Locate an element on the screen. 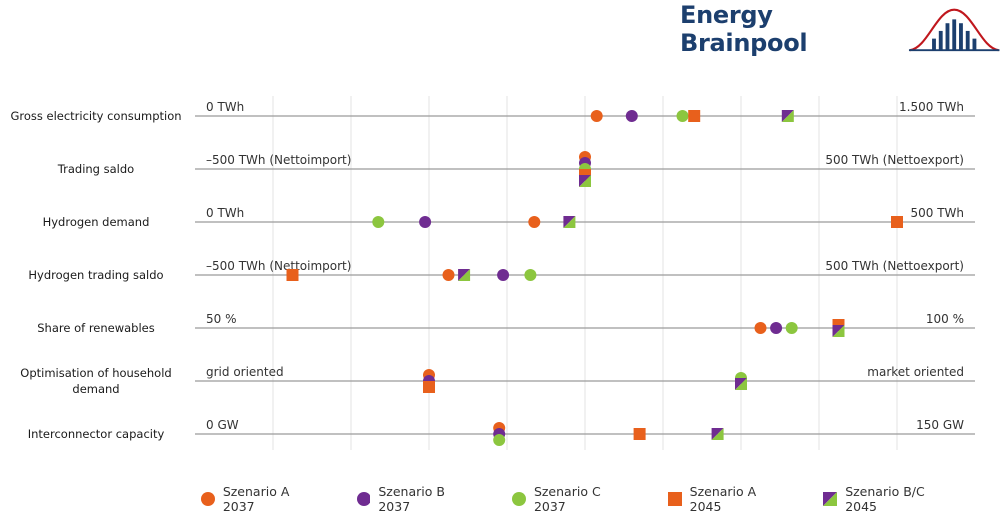 The height and width of the screenshot is (532, 1000). legend-label: Szenario B/C 2045 is located at coordinates (885, 499).